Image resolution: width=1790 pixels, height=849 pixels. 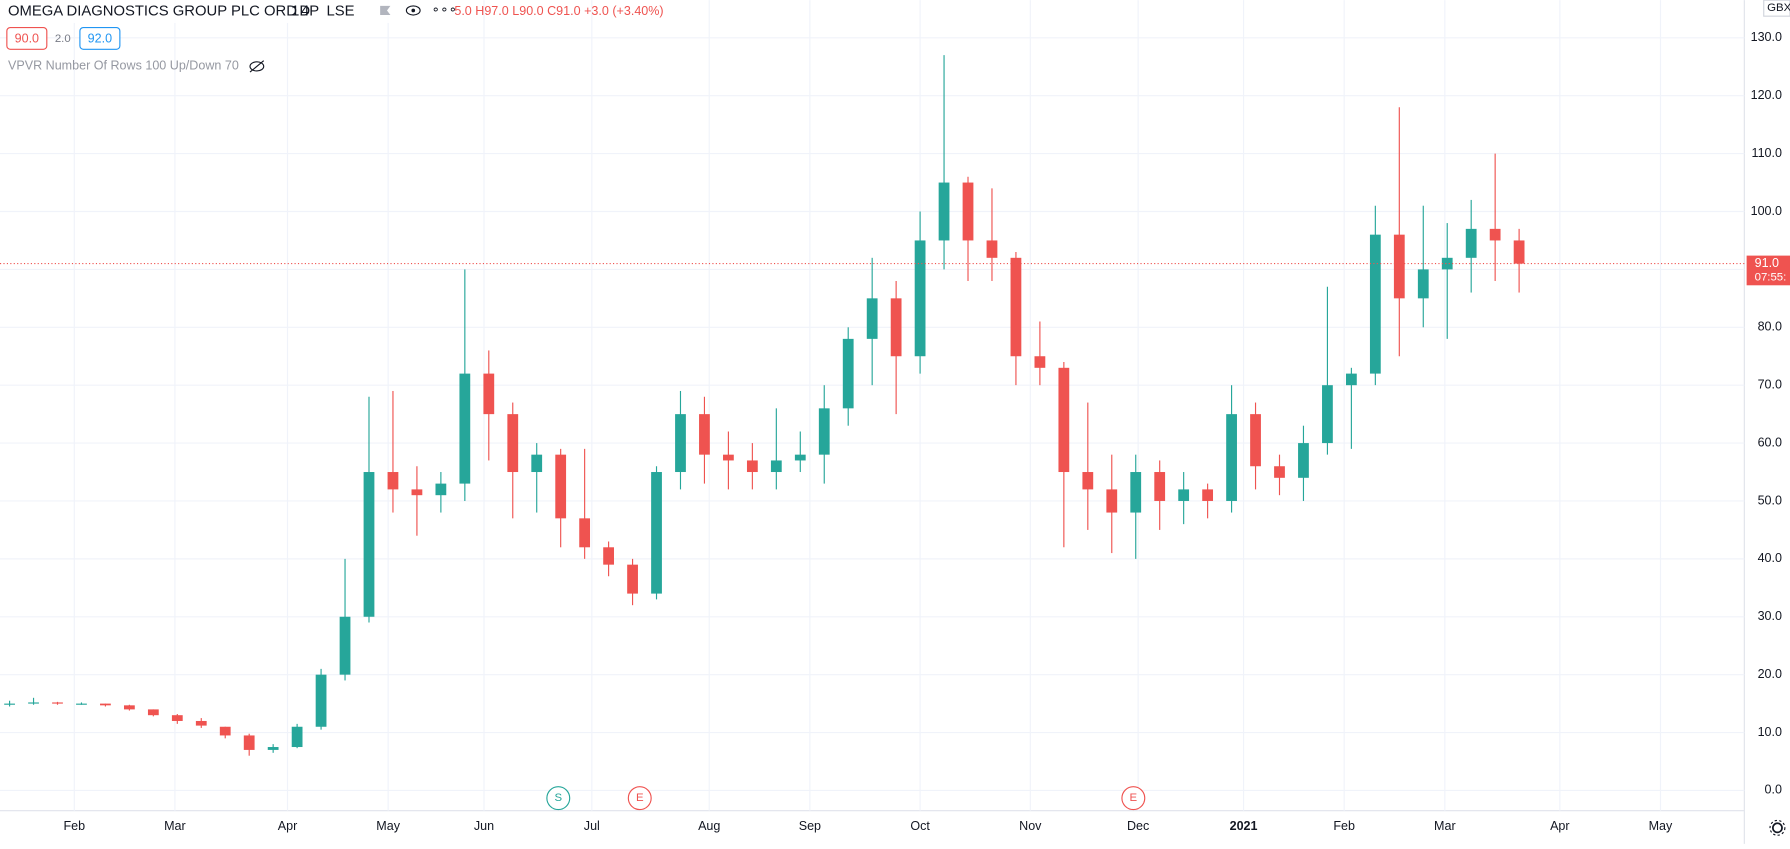 I want to click on eye-icon, so click(x=413, y=10).